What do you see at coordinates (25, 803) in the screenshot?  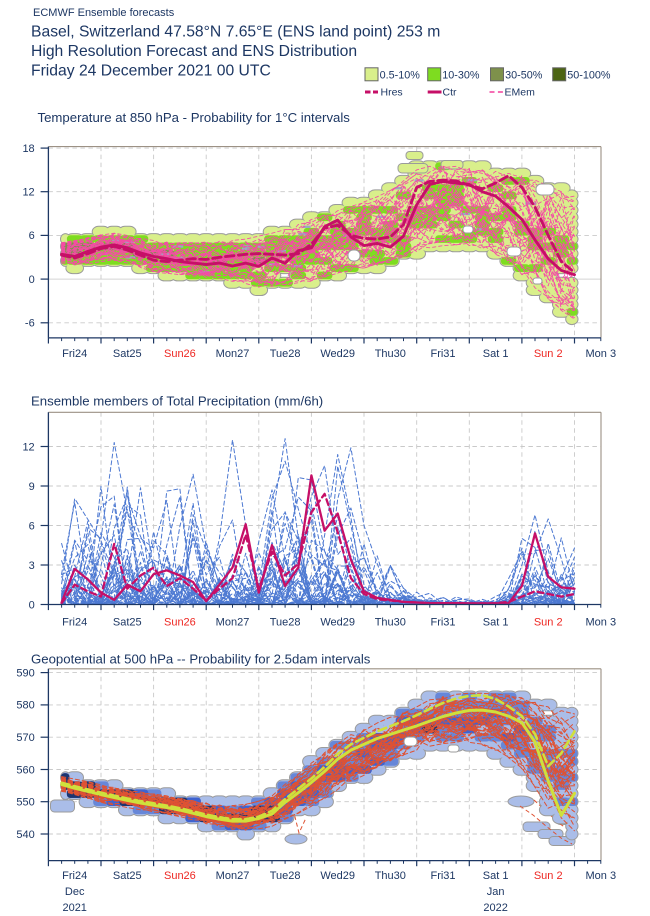 I see `svg-text: 550` at bounding box center [25, 803].